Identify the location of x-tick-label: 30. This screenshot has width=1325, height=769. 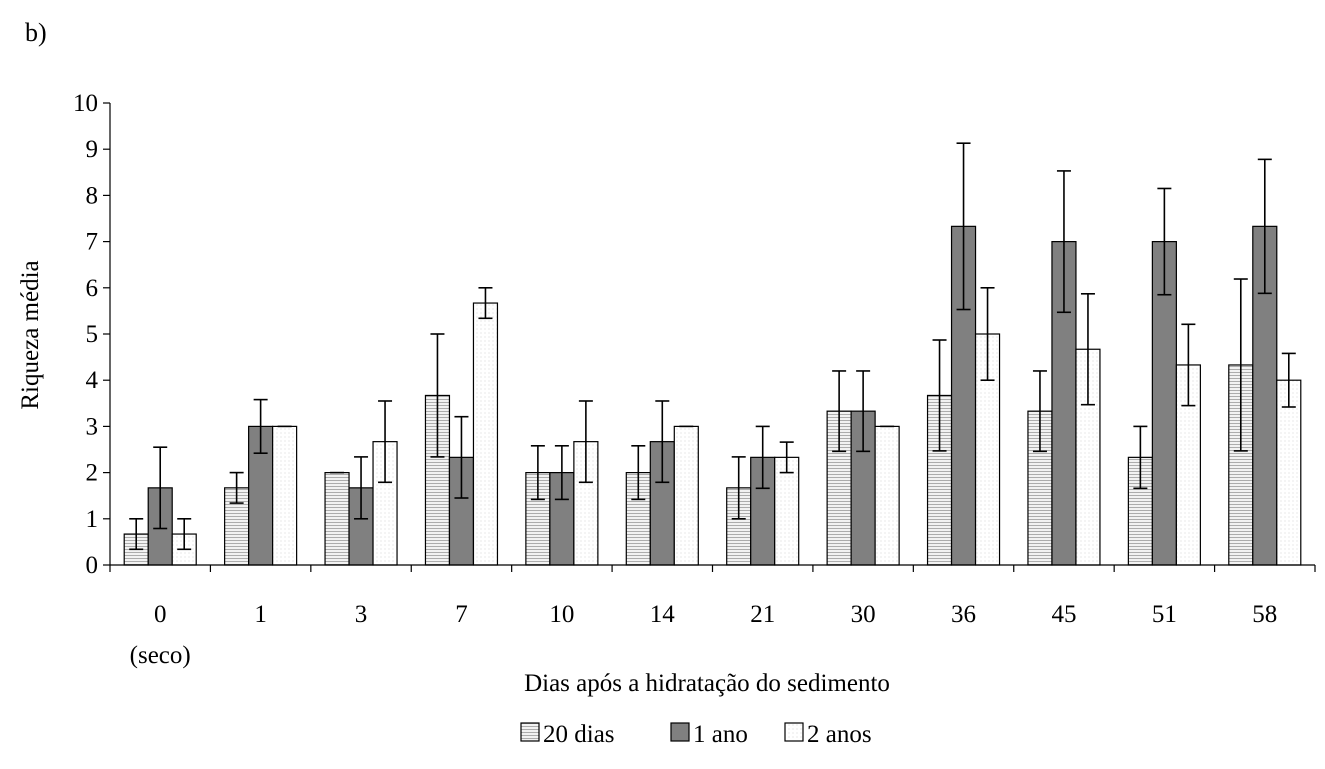
(863, 614).